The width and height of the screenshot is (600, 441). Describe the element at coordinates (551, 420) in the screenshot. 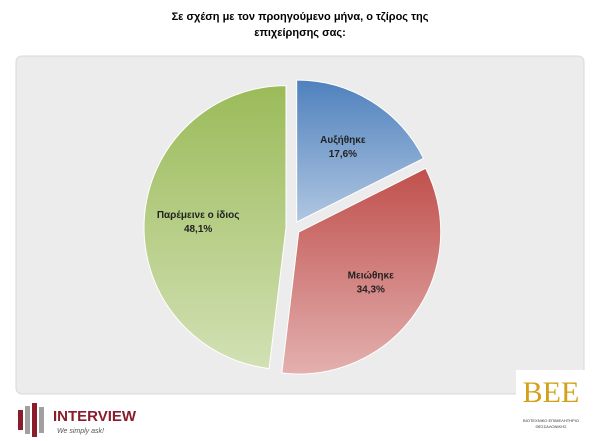

I see `logo-caption: ΒΙΟΤΕΧΝΙΚΟ ΕΠΙΜΕΛΗΤΗΡΙΟ` at that location.